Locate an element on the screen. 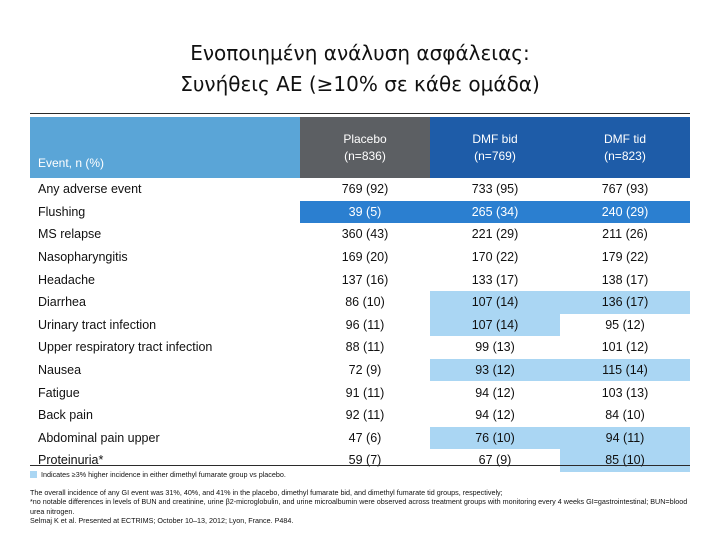 The image size is (720, 540). table-row: Diarrhea 86 (10) 107 (14) 136 (17) is located at coordinates (360, 302).